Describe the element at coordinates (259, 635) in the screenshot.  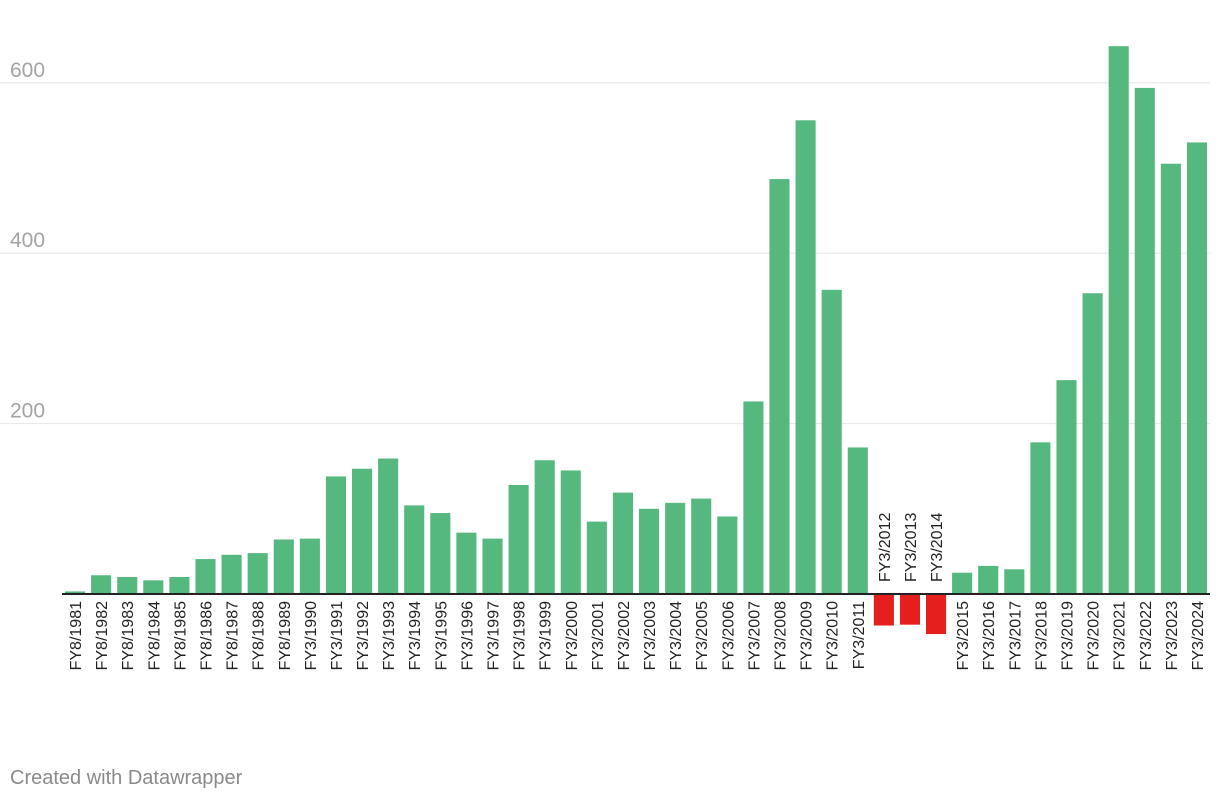
I see `x-tick-label: FY8/1988` at that location.